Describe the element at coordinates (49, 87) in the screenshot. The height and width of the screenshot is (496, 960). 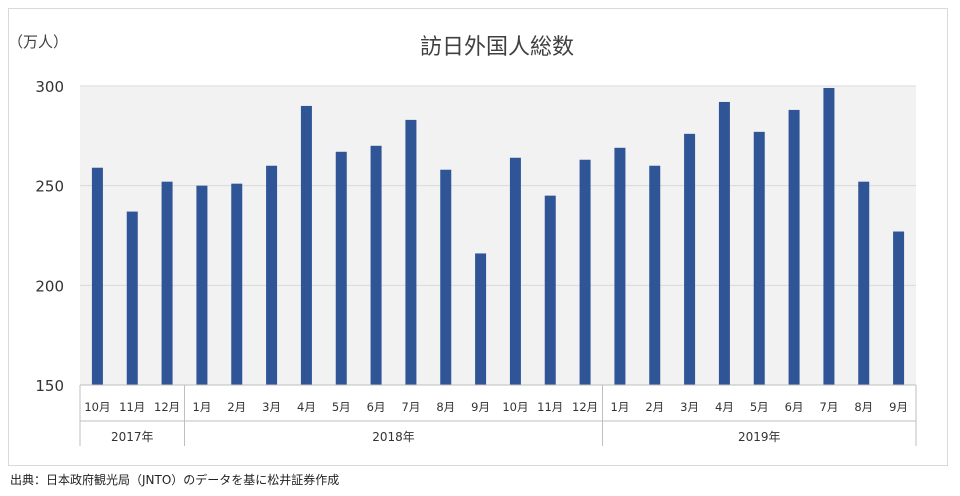
I see `y-tick-label: 300` at that location.